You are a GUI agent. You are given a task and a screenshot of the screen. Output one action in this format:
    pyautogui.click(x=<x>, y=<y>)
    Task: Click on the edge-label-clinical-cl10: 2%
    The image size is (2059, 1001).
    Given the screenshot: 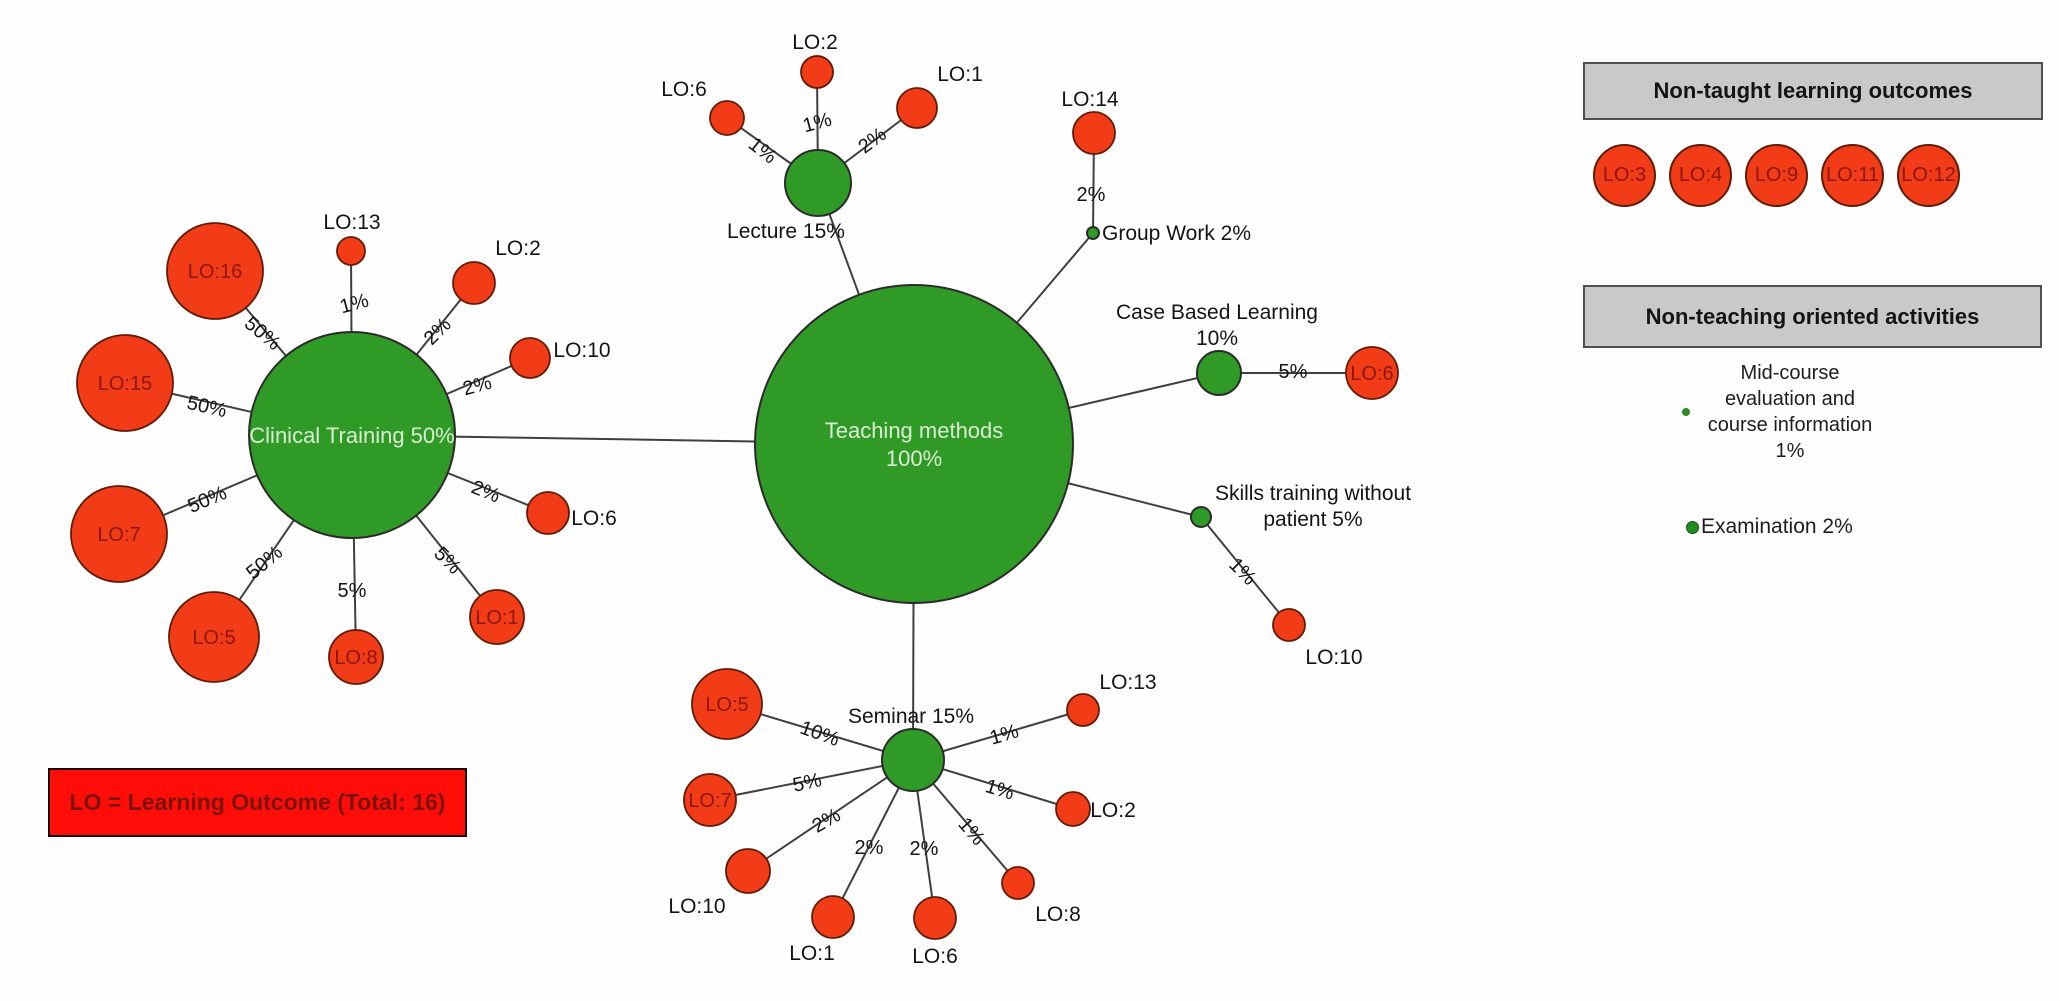 What is the action you would take?
    pyautogui.click(x=477, y=386)
    